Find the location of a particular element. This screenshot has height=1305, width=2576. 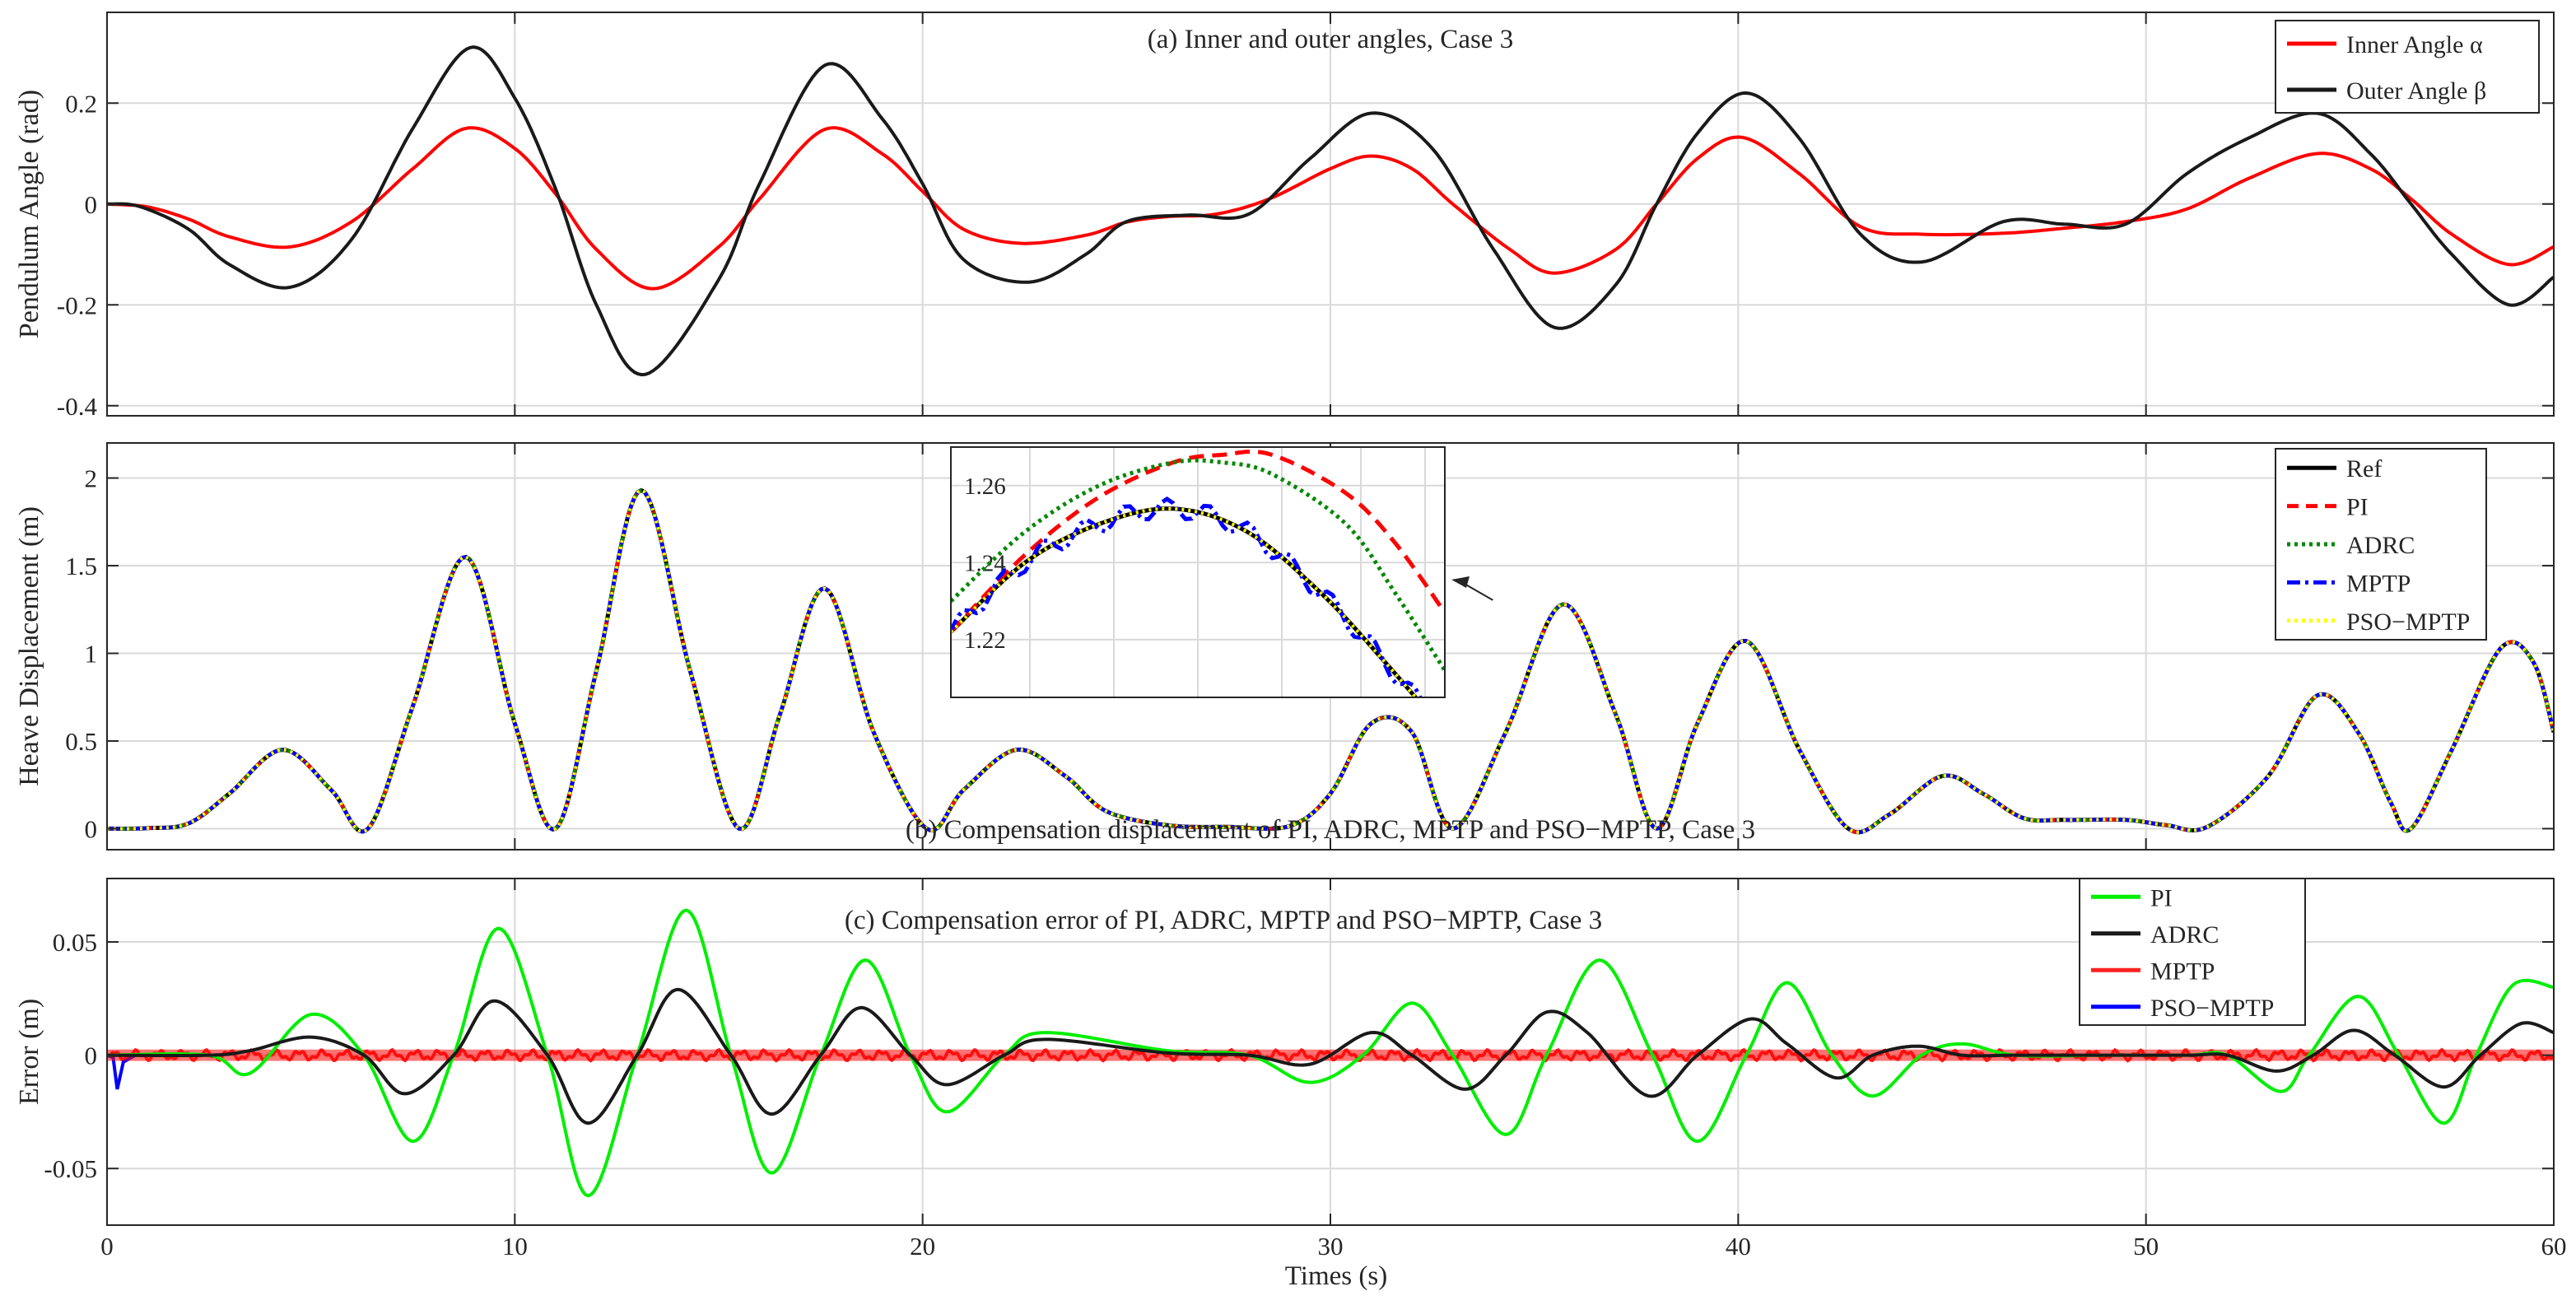

legend: PI ADRC MPTP PSO−MPTP is located at coordinates (2192, 952).